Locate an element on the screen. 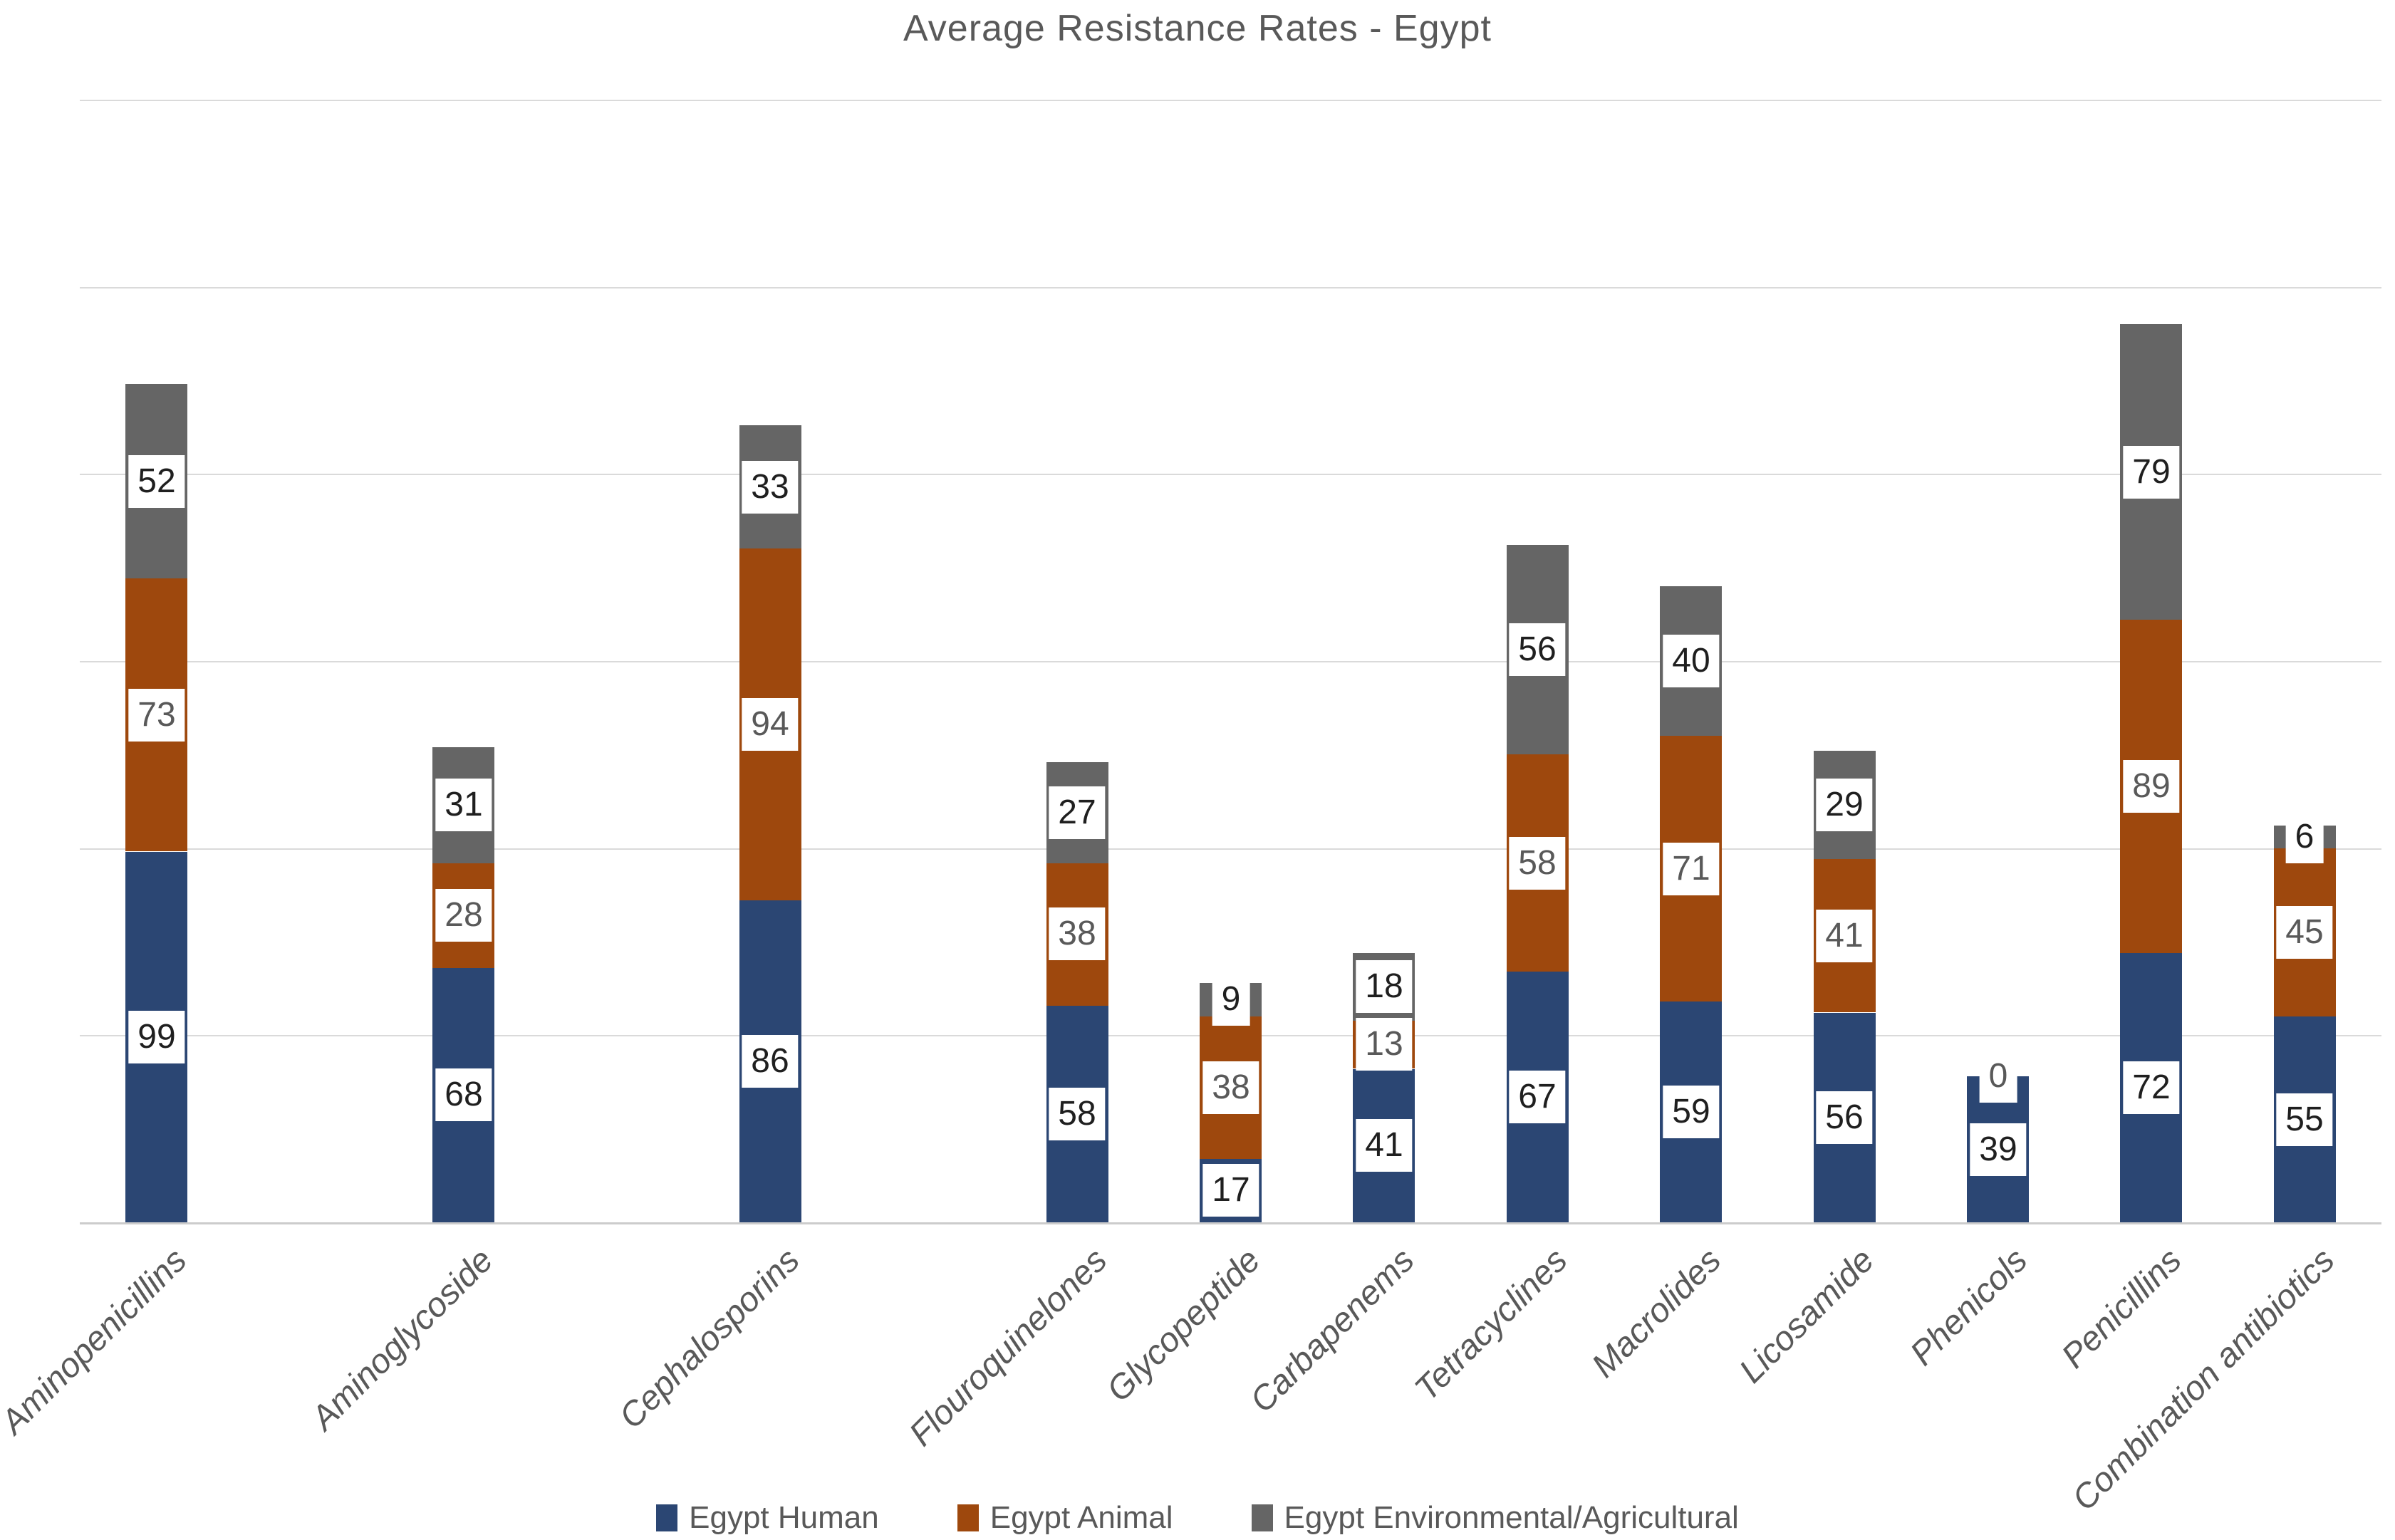 Image resolution: width=2395 pixels, height=1540 pixels. category-label: Glycopeptide is located at coordinates (1184, 1326).